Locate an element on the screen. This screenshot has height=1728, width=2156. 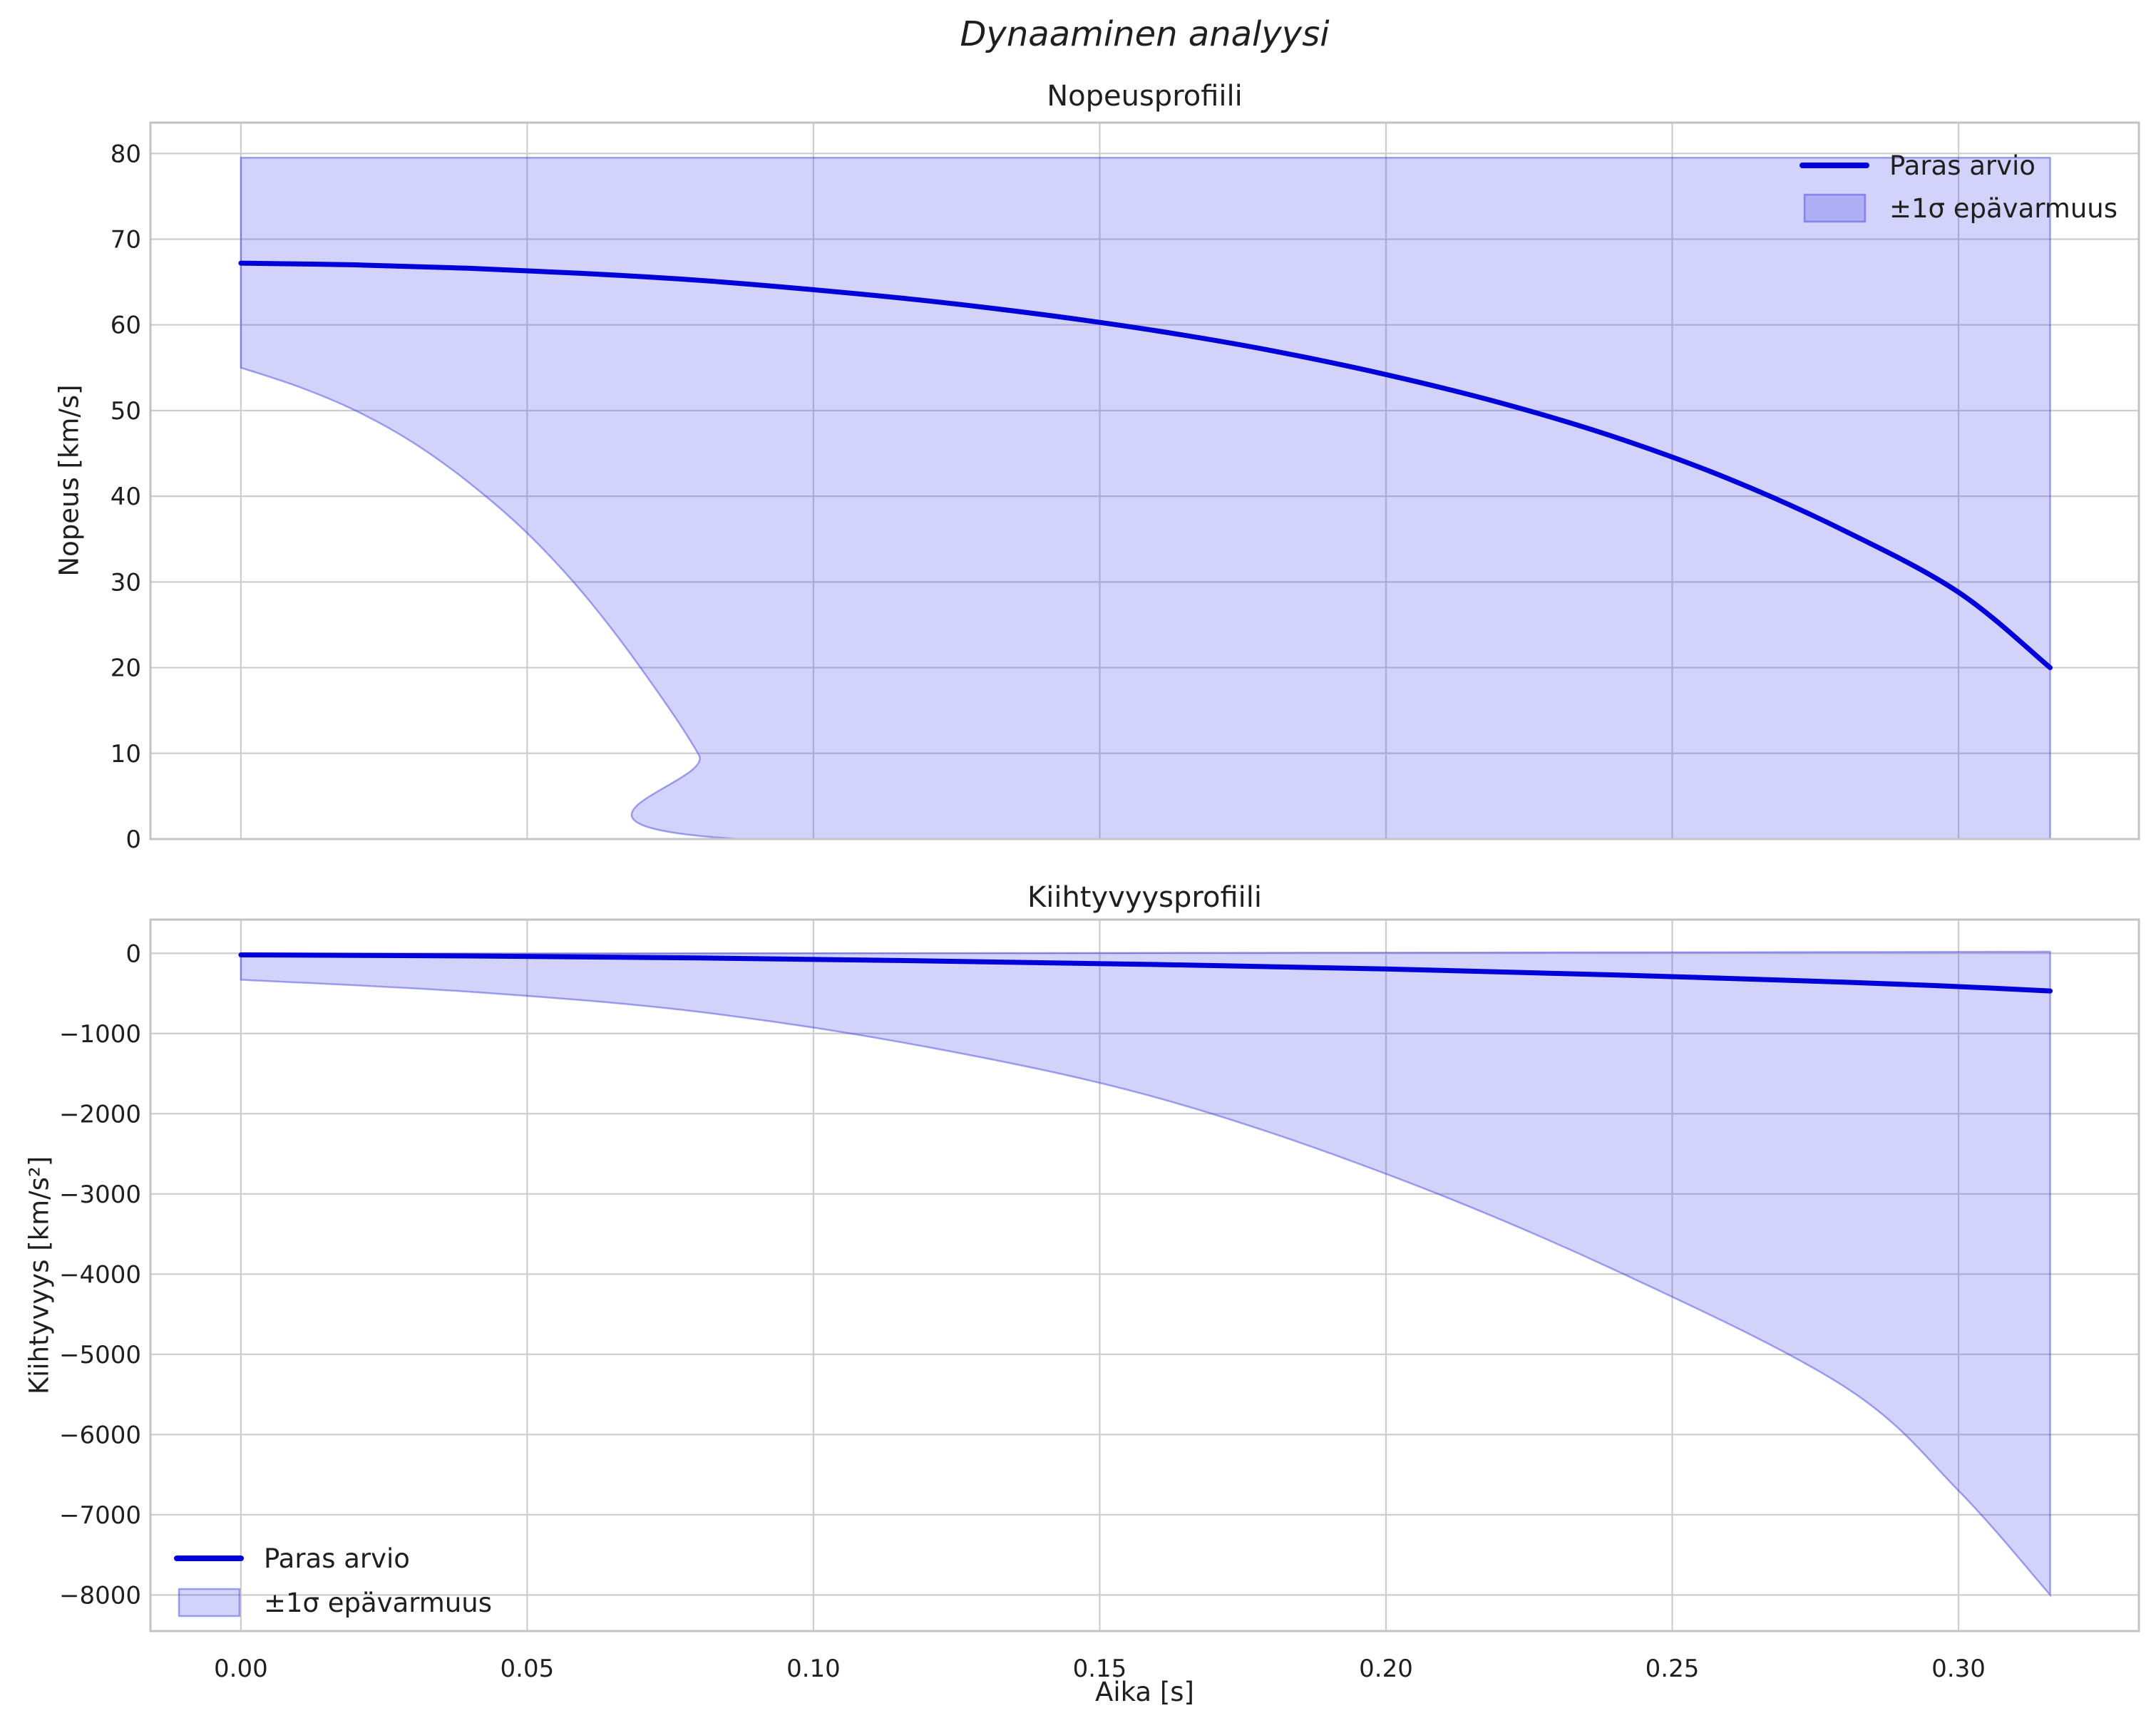
y-tick-label: 70 is located at coordinates (126, 239).